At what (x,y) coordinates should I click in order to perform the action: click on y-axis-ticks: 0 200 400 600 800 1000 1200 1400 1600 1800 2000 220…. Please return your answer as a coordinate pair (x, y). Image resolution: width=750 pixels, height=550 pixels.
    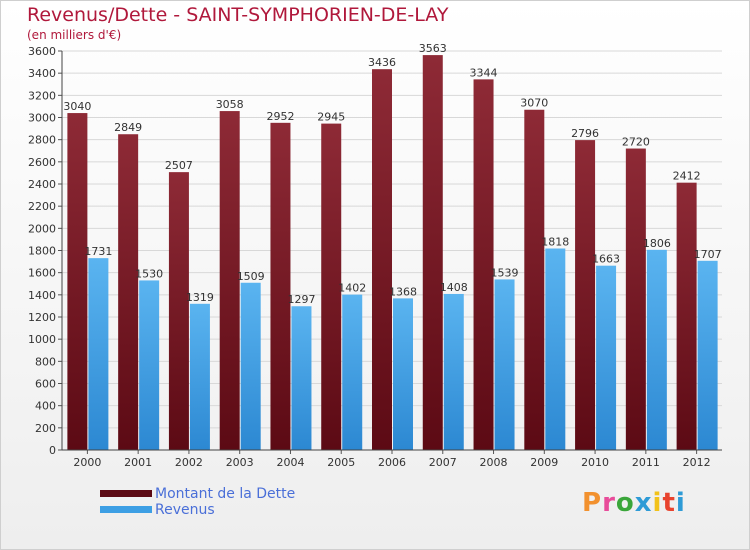
    Looking at the image, I should click on (45, 251).